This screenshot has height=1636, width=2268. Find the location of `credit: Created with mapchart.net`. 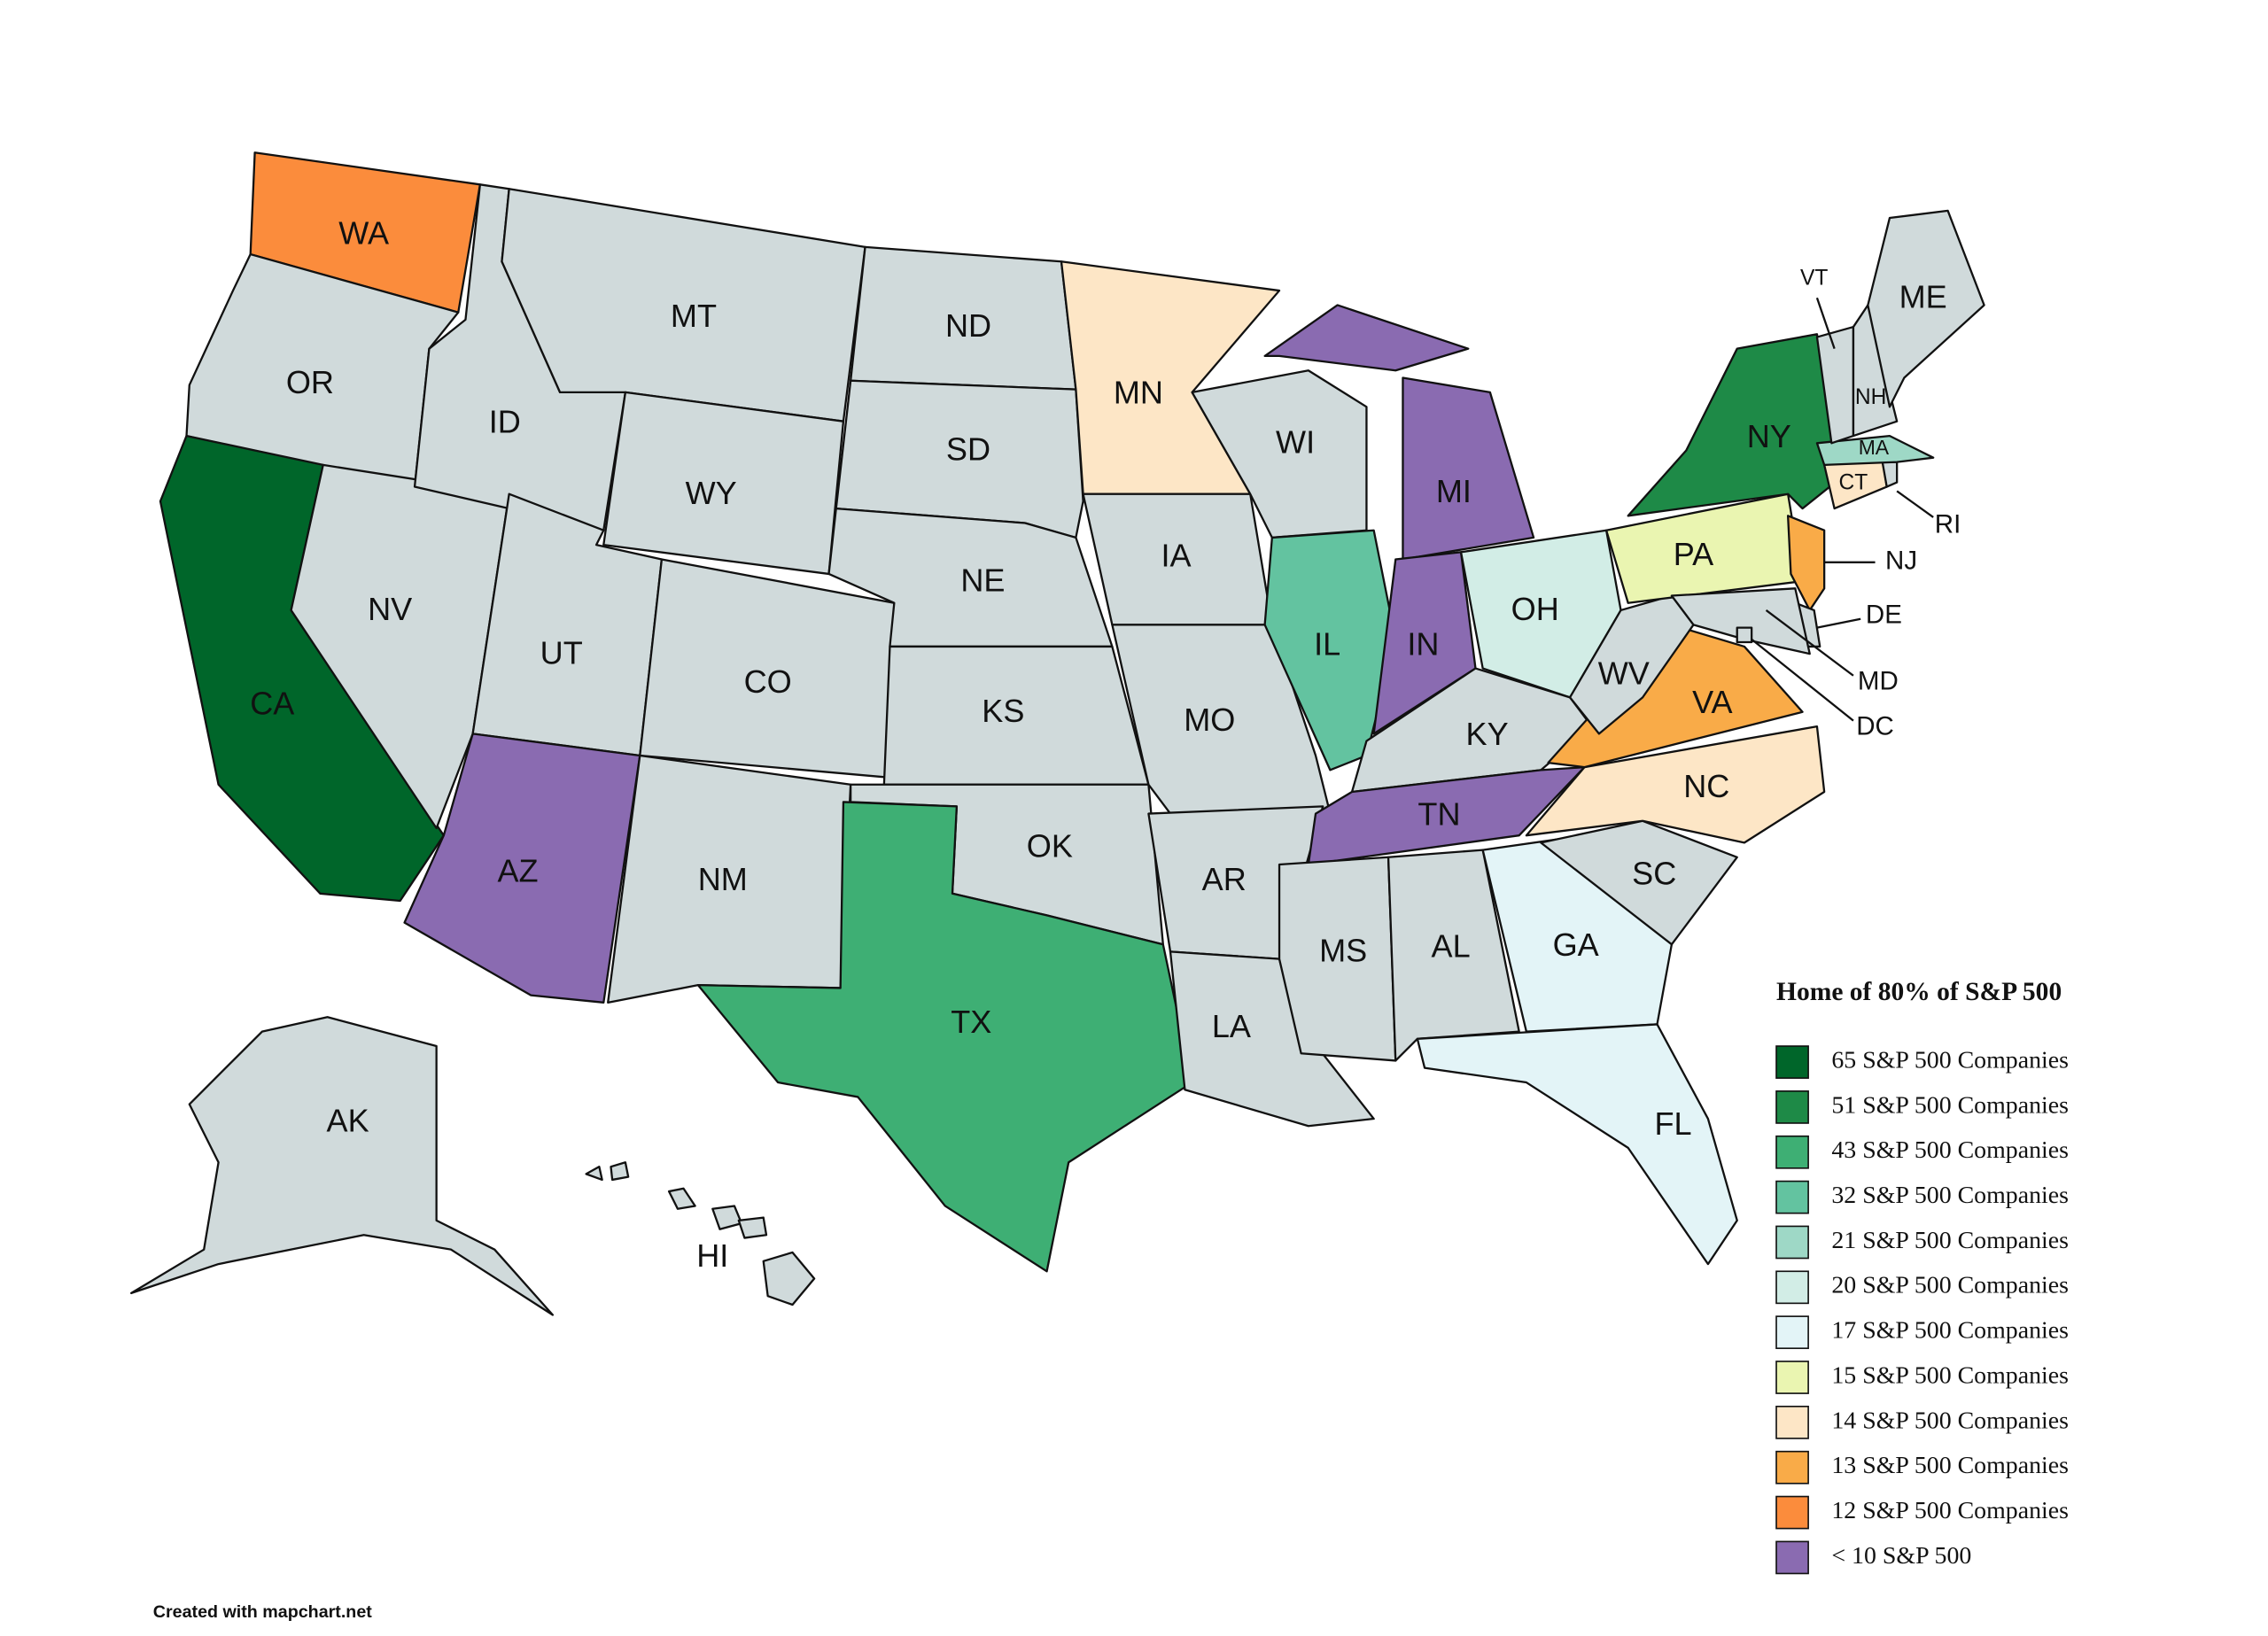

credit: Created with mapchart.net is located at coordinates (262, 1612).